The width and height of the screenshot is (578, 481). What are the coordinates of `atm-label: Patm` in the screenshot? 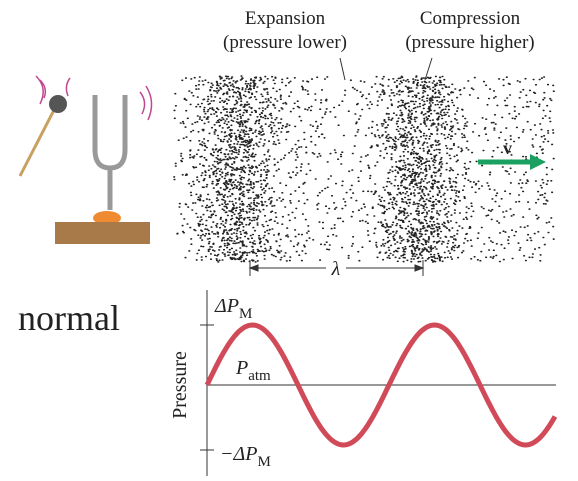 It's located at (253, 370).